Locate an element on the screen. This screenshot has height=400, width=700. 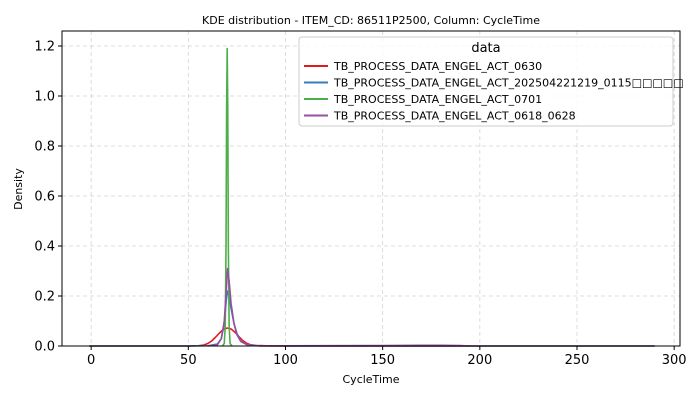
y-tick-label: 0.4 is located at coordinates (44, 247).